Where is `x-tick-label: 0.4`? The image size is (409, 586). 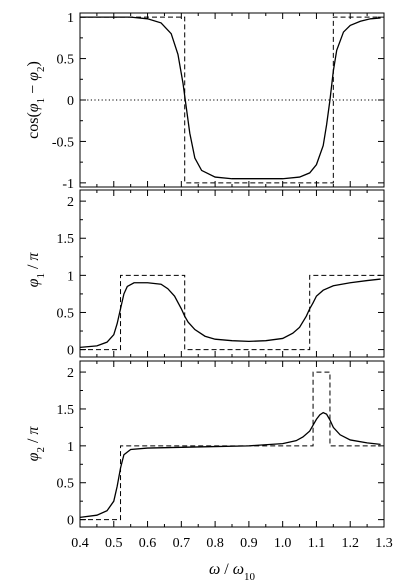 x-tick-label: 0.4 is located at coordinates (80, 543).